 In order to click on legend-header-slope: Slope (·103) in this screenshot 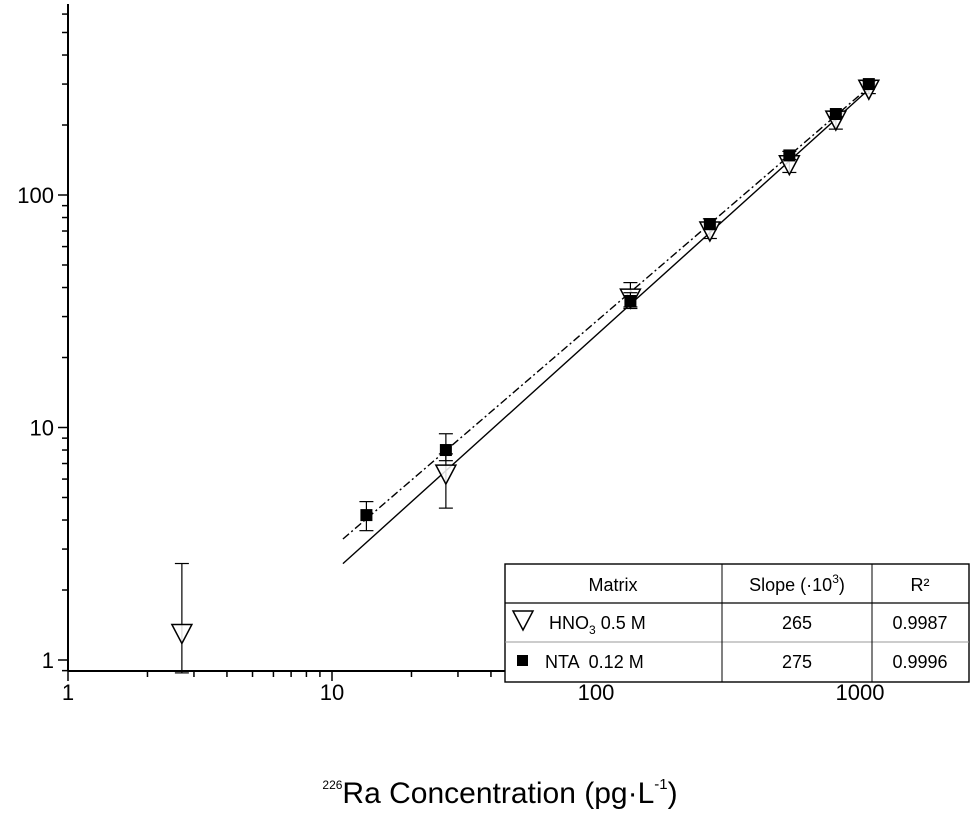, I will do `click(797, 583)`.